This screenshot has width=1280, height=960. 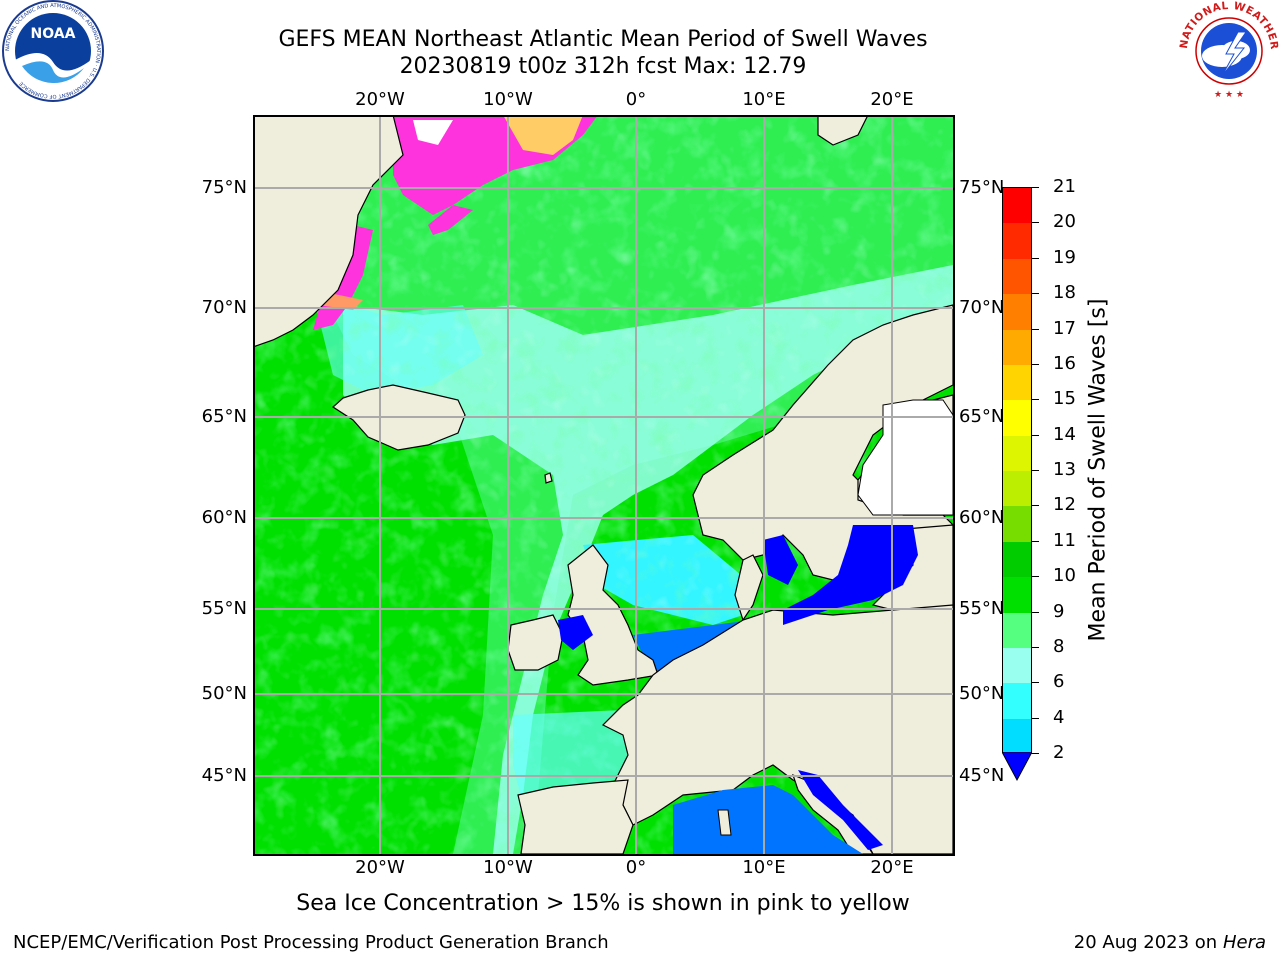 What do you see at coordinates (1059, 611) in the screenshot?
I see `colorbar-tick-label: 9` at bounding box center [1059, 611].